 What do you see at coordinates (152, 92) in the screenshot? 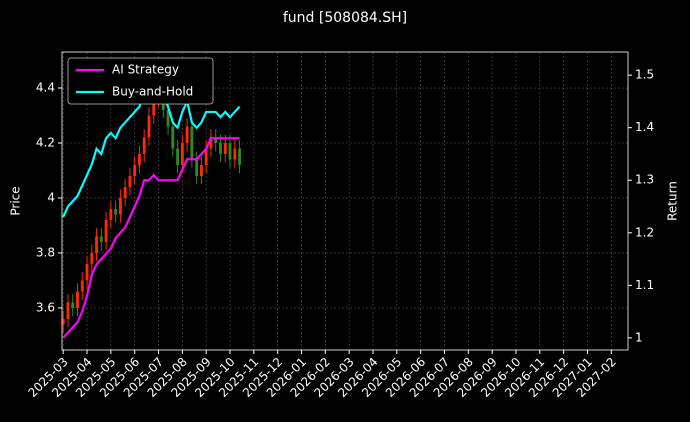
I see `legend-label: Buy-and-Hold` at bounding box center [152, 92].